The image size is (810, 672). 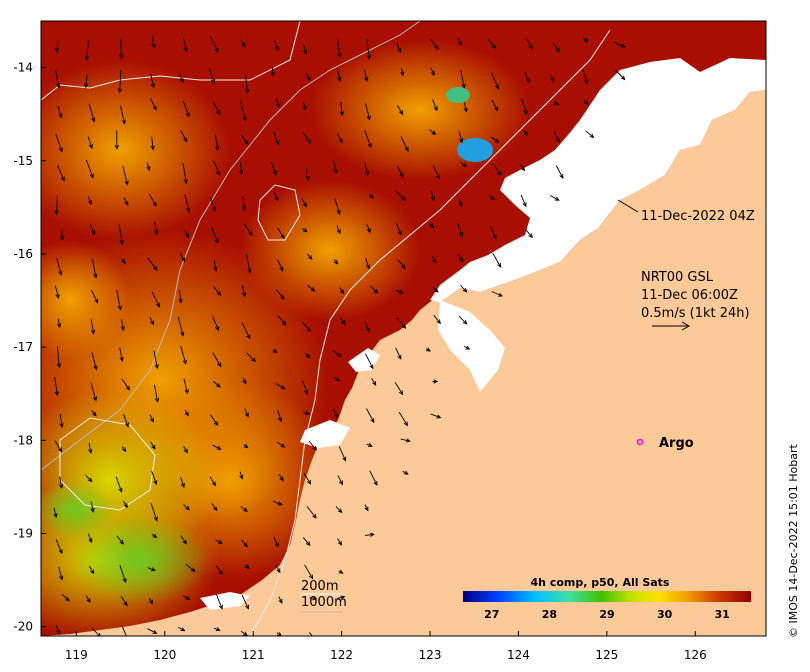 I want to click on sst-warm-region, so click(x=85, y=300).